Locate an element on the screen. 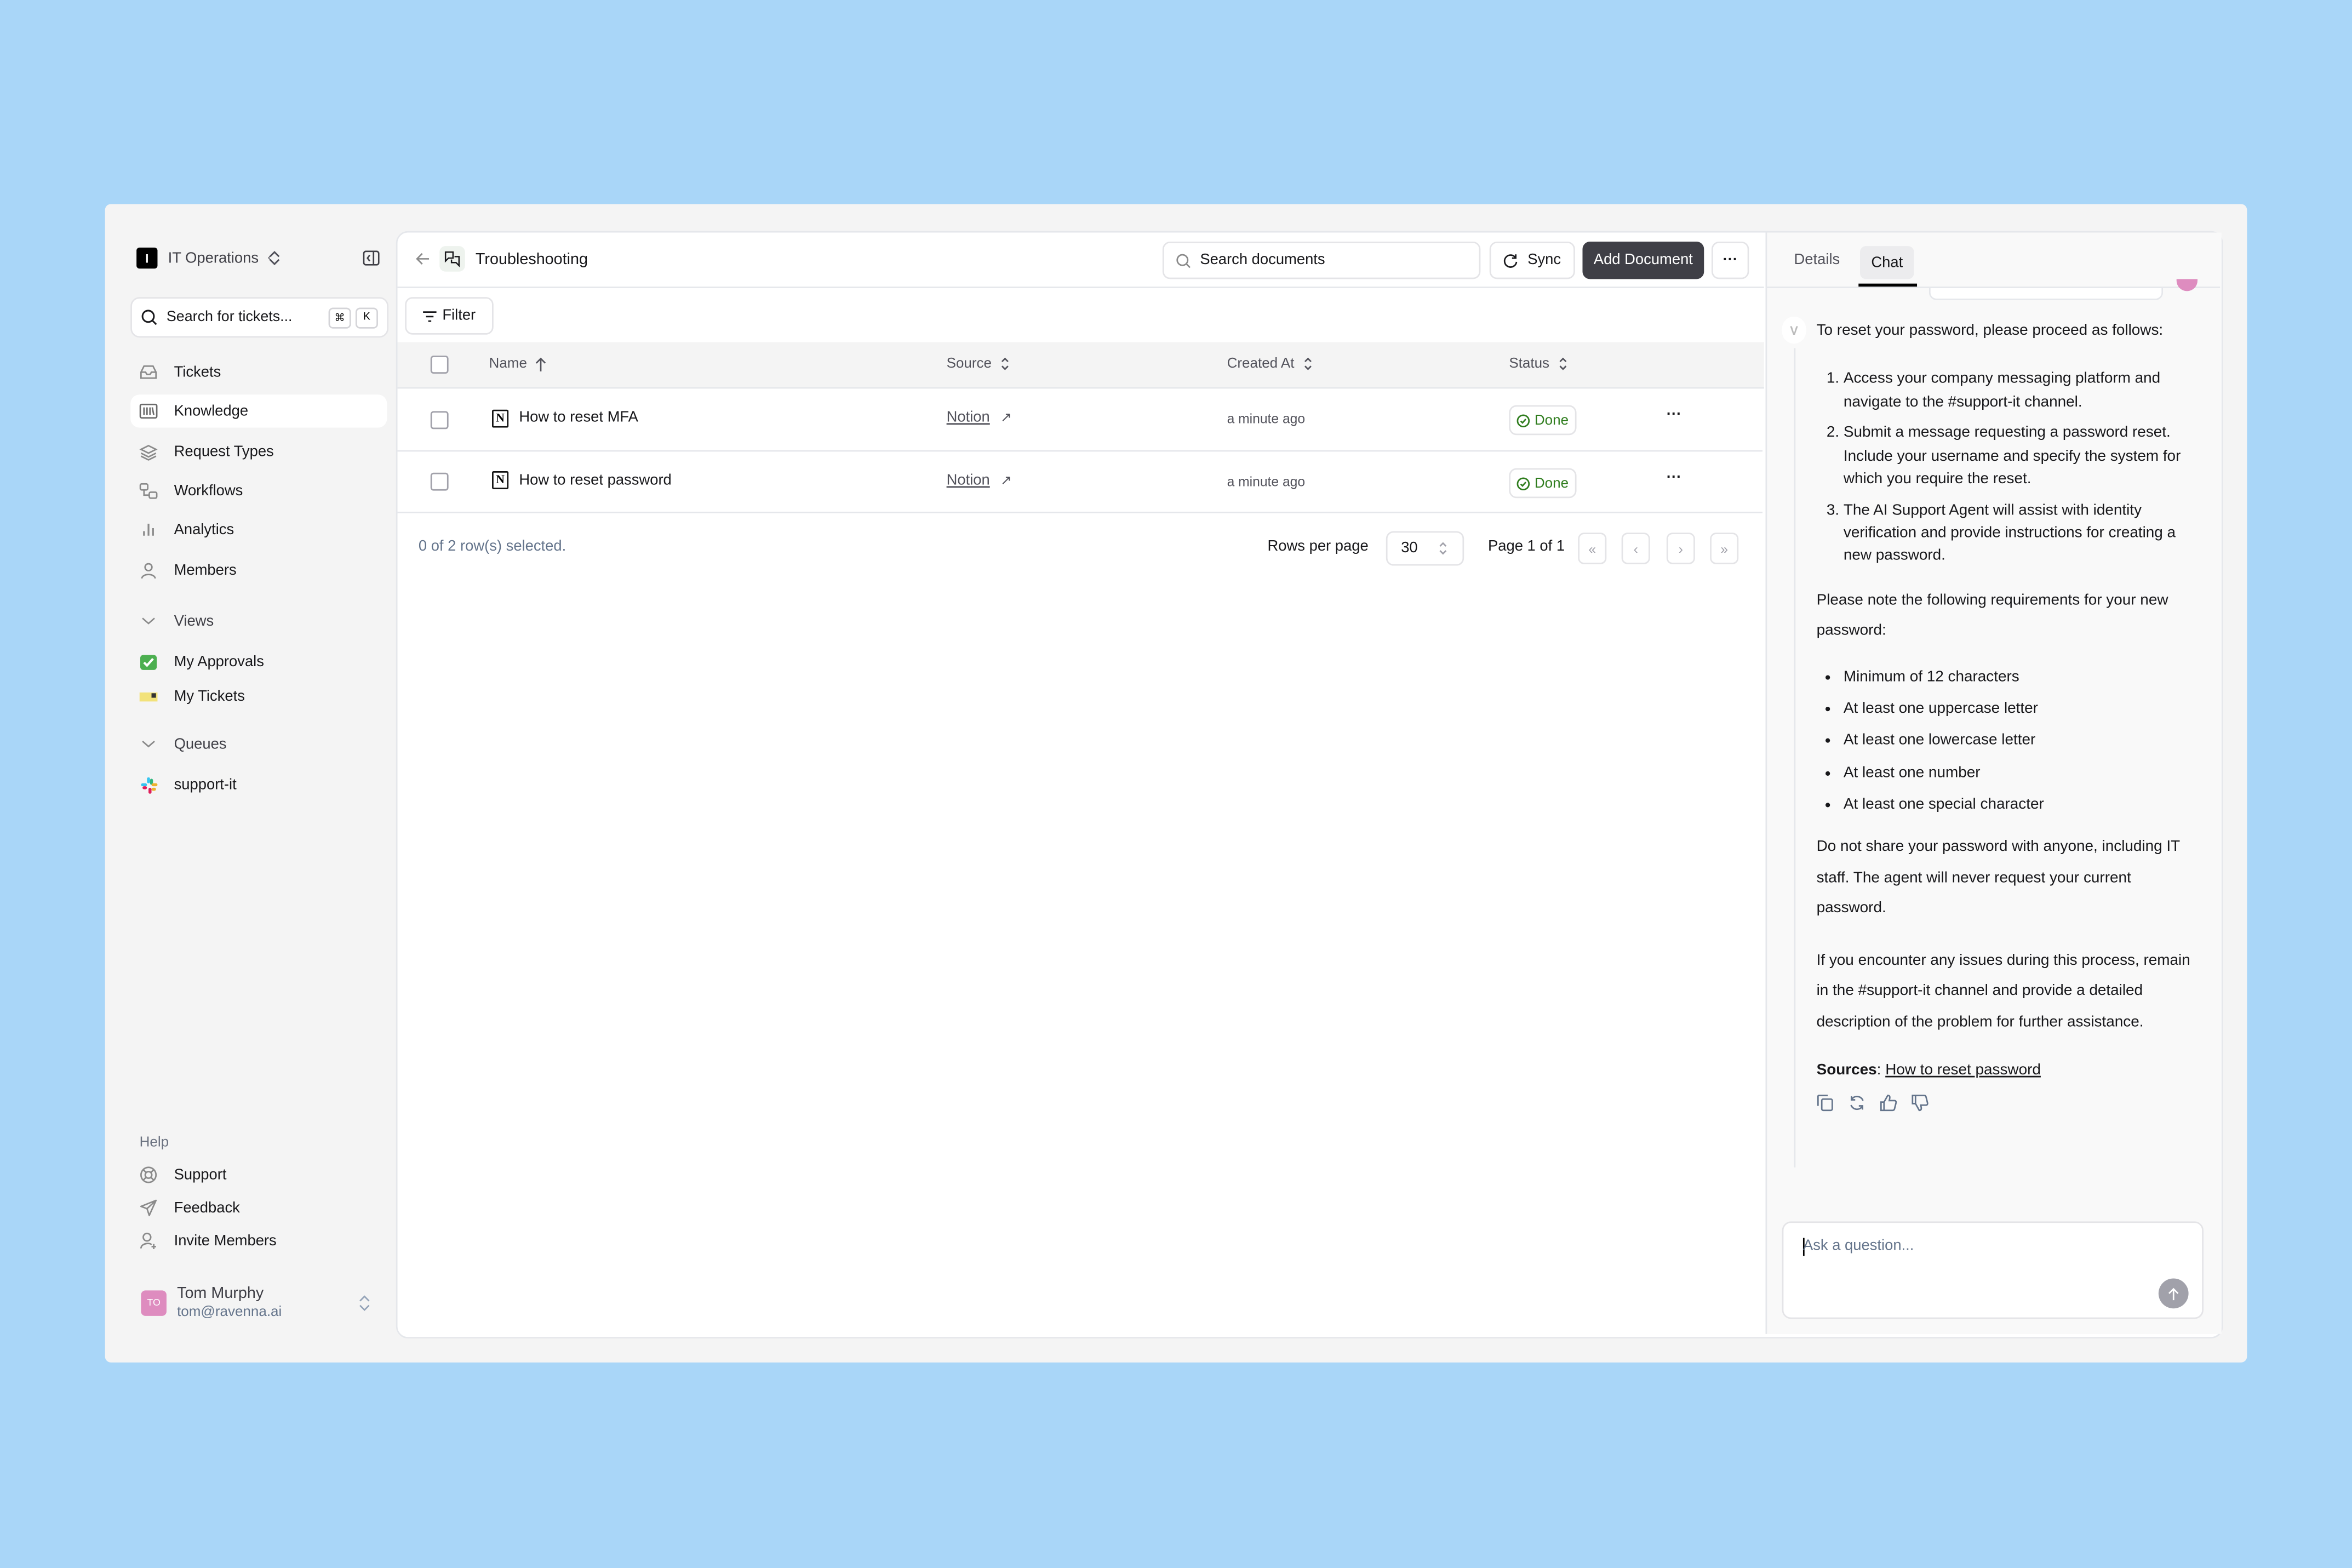 This screenshot has width=2352, height=1568. queues-section-toggle: Queues is located at coordinates (258, 744).